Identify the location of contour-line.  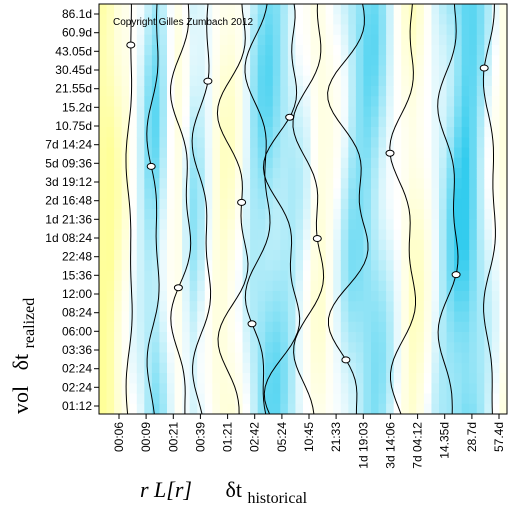
(180, 209).